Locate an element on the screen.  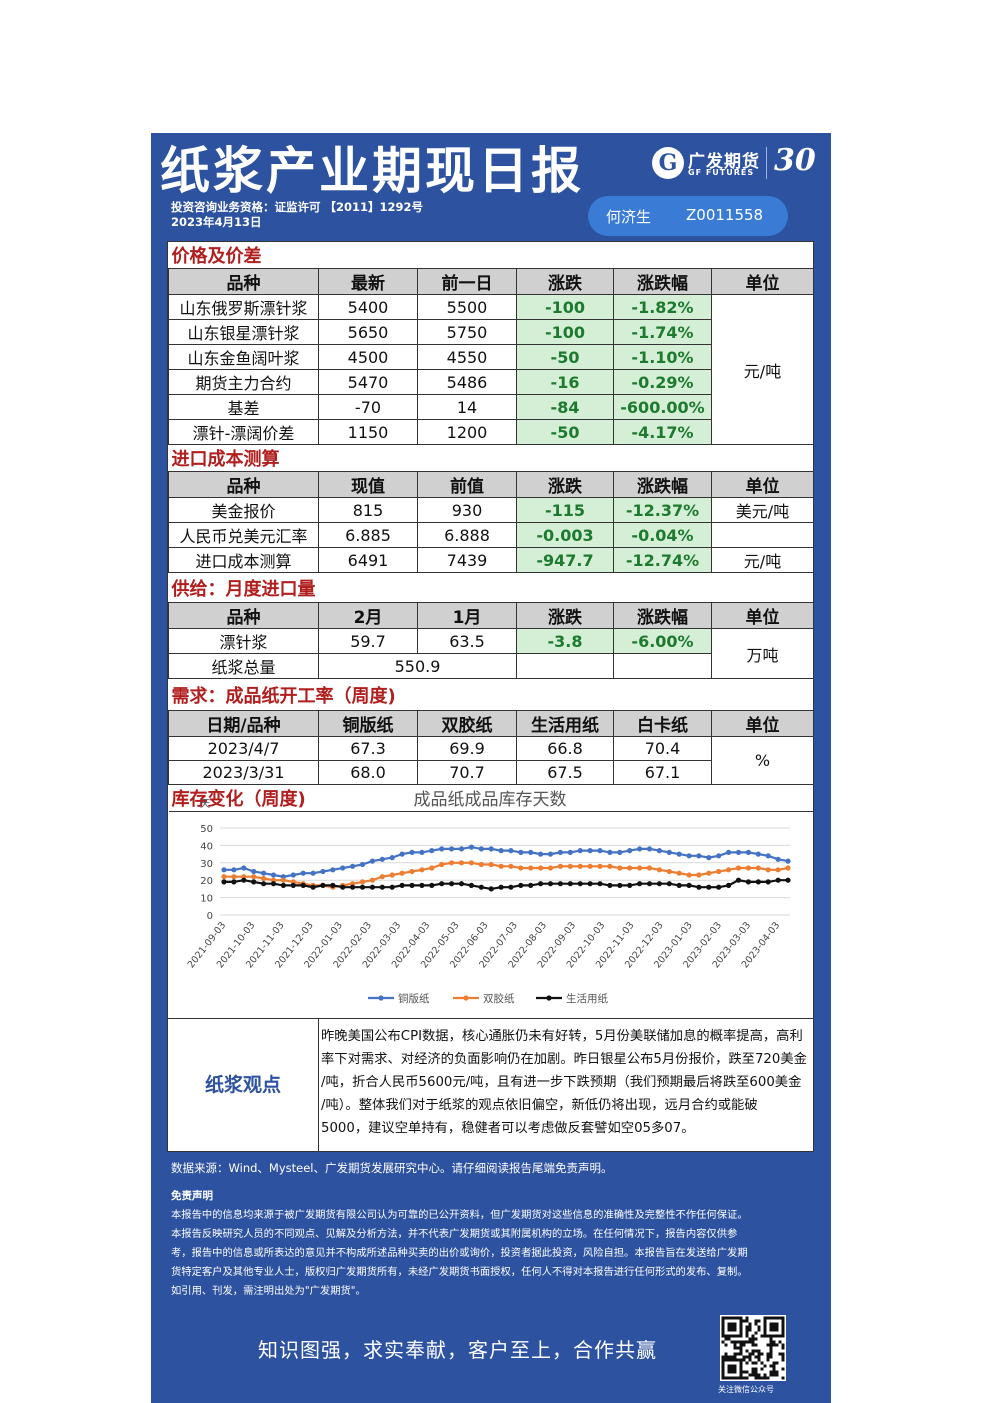
legend-marker is located at coordinates (549, 998).